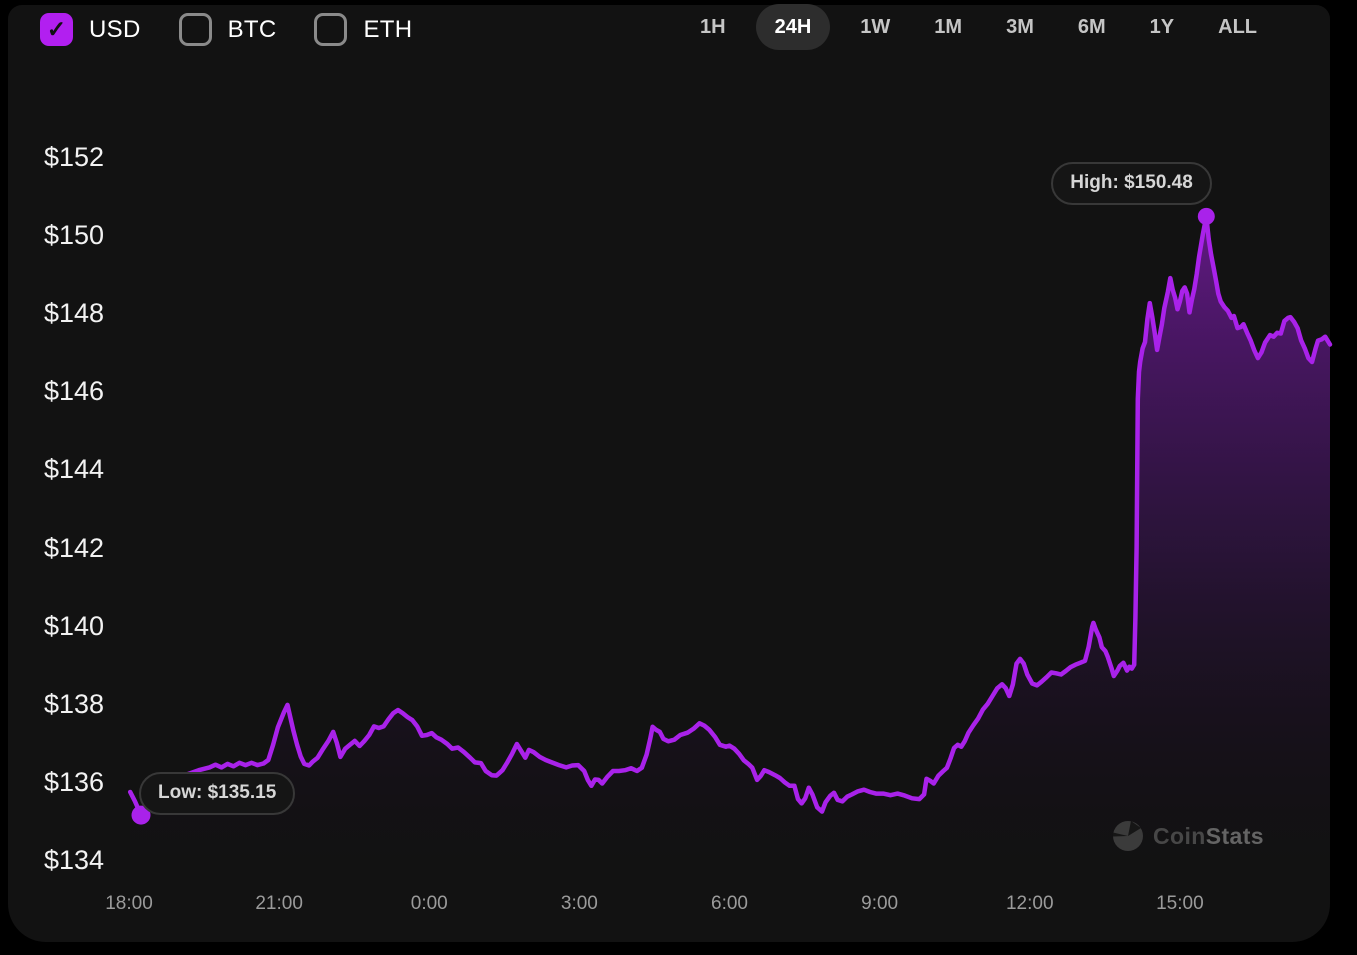  Describe the element at coordinates (252, 29) in the screenshot. I see `currency-toggle-label: BTC` at that location.